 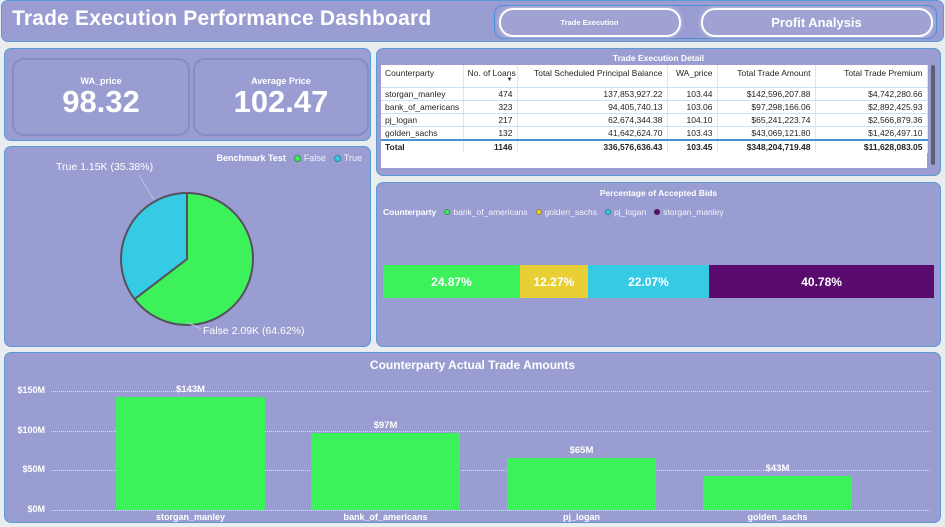 What do you see at coordinates (630, 212) in the screenshot?
I see `legend-label: pj_logan` at bounding box center [630, 212].